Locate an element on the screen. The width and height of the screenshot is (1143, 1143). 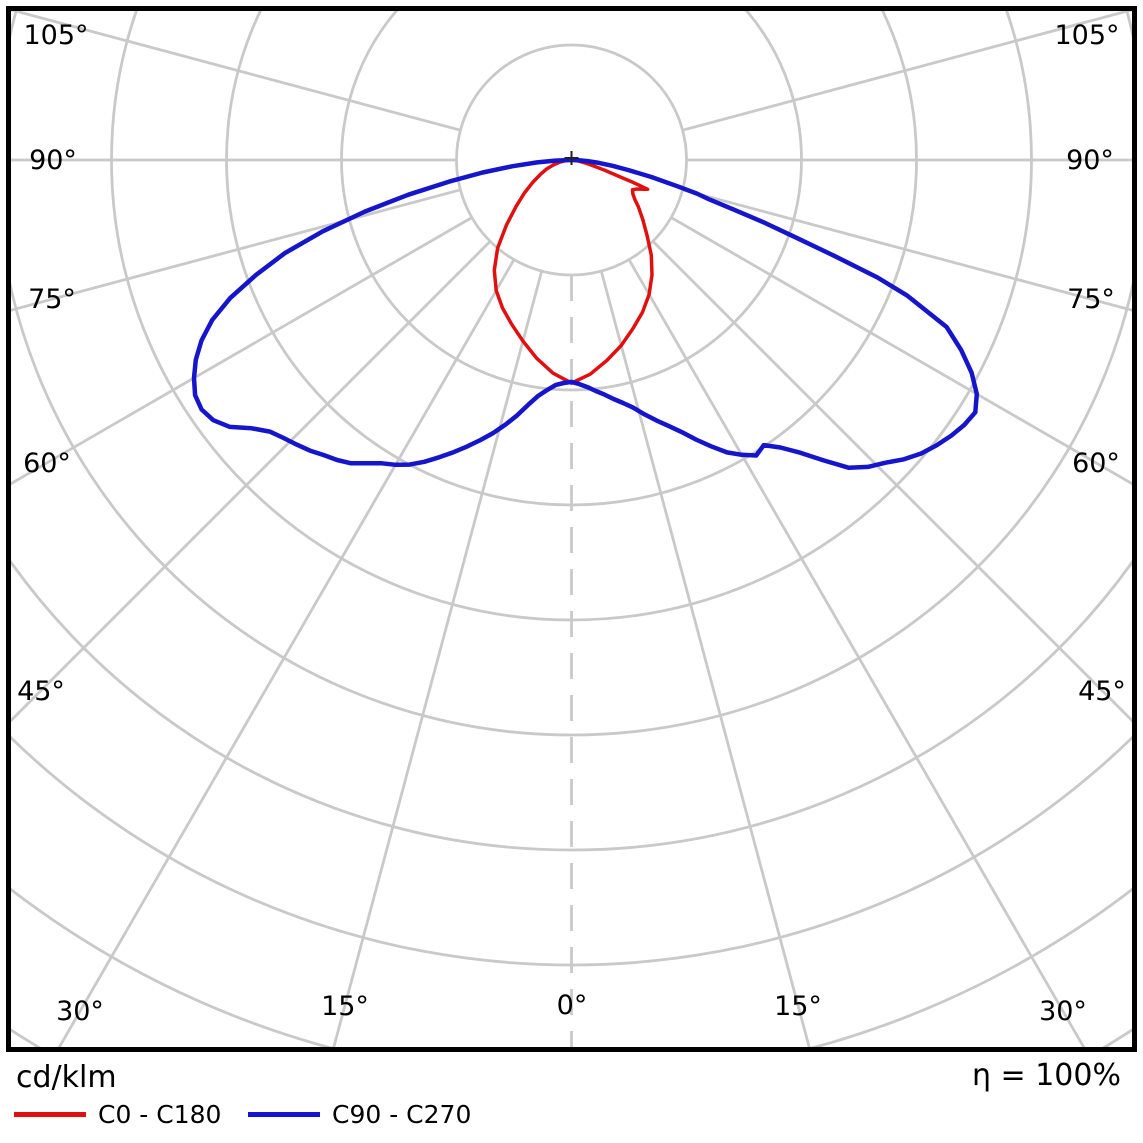
legend-item-c90-c270: C90 - C270 is located at coordinates (359, 1114).